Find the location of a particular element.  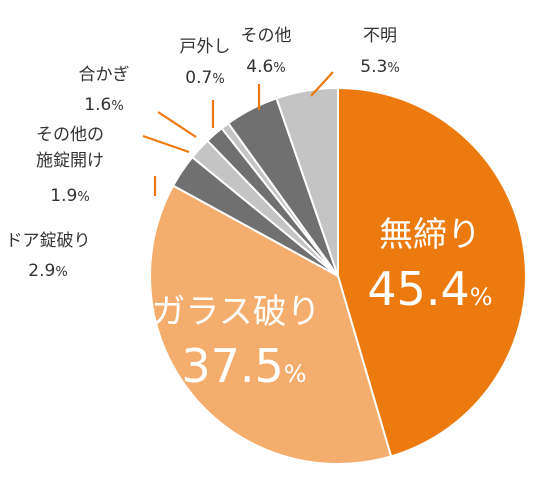

slice-value-0: 45.4% is located at coordinates (429, 289).